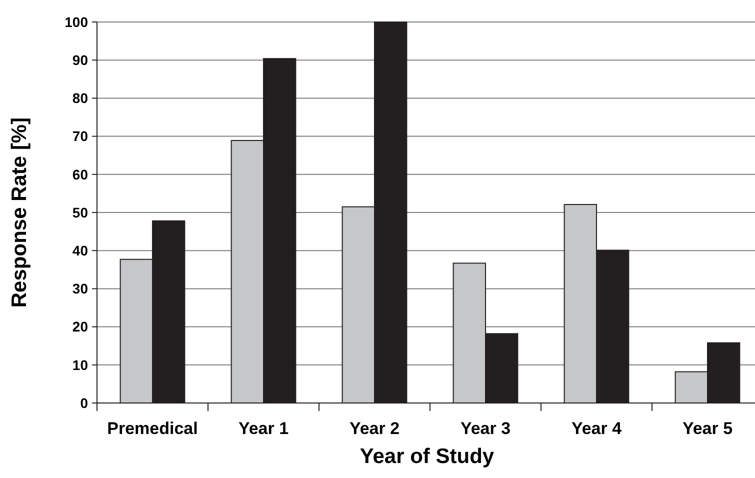 The image size is (755, 478). I want to click on x-tick-label: Year 3, so click(485, 428).